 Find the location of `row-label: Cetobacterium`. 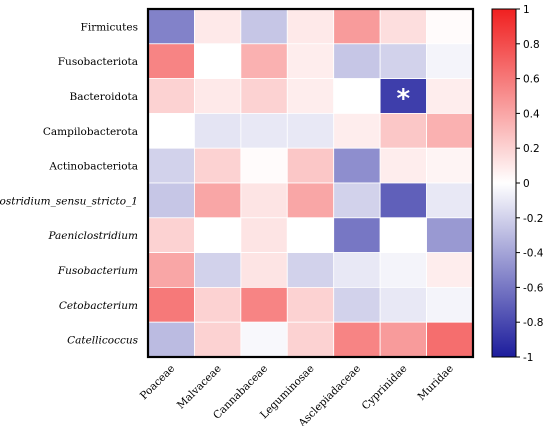

row-label: Cetobacterium is located at coordinates (98, 306).